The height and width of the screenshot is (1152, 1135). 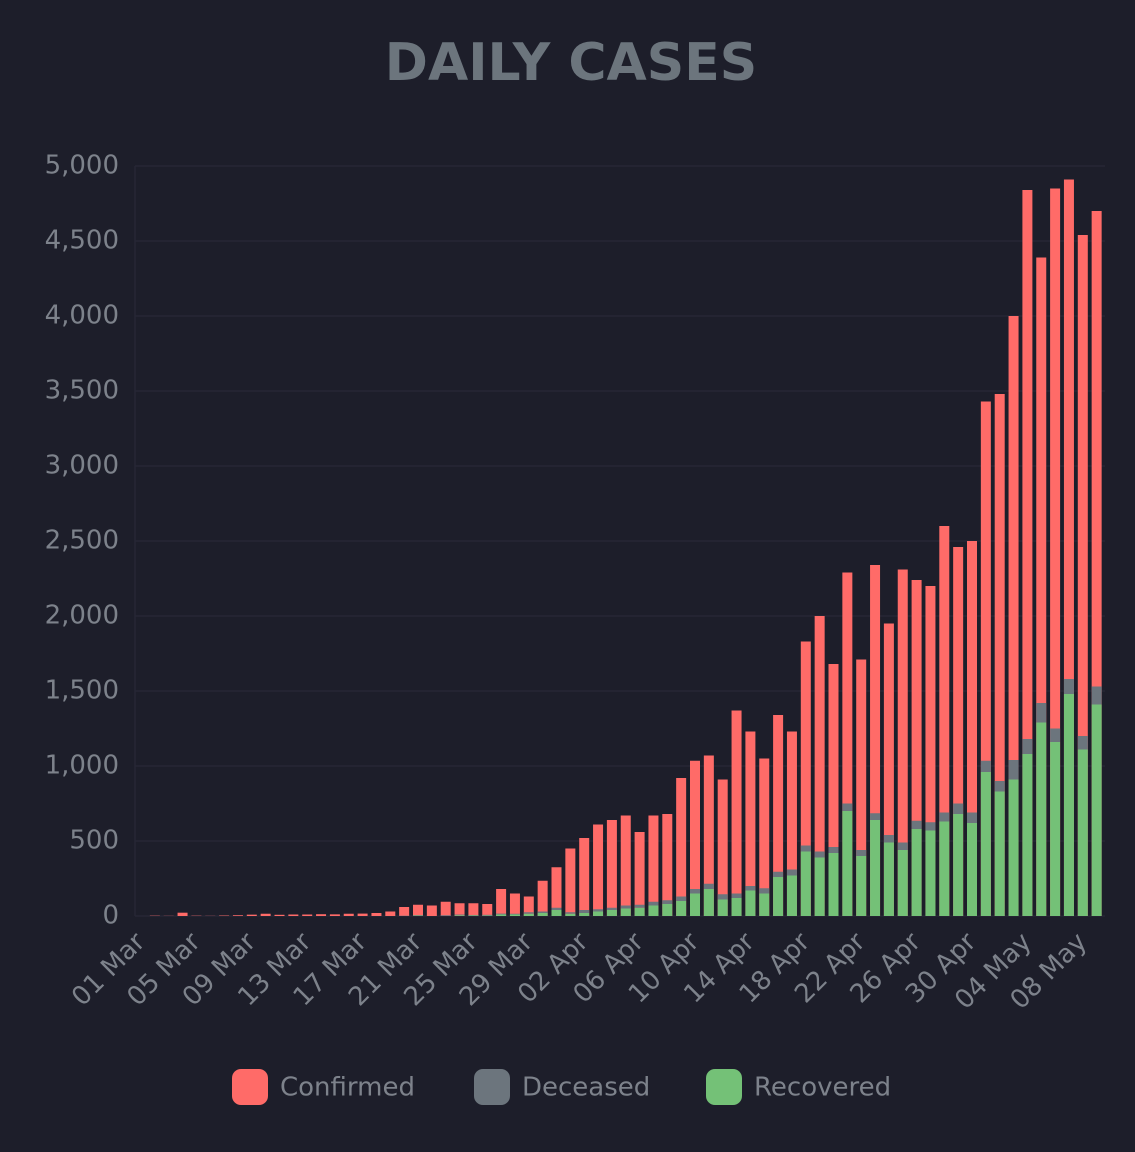 I want to click on y-tick-label: 2,000, so click(x=82, y=616).